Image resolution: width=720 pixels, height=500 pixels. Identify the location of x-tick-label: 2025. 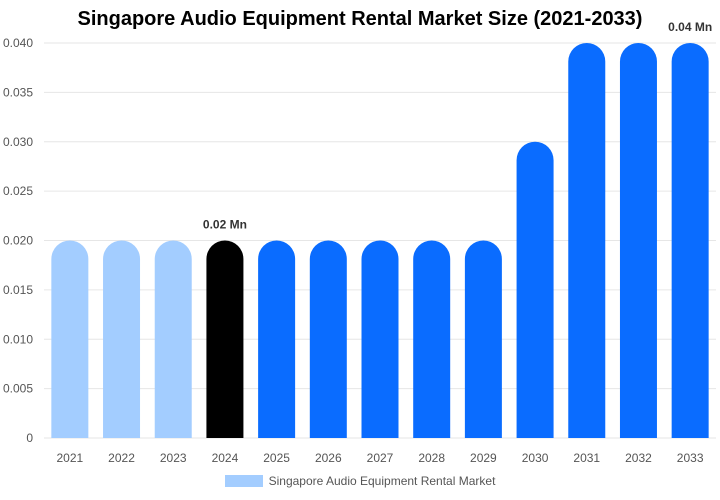
(276, 458).